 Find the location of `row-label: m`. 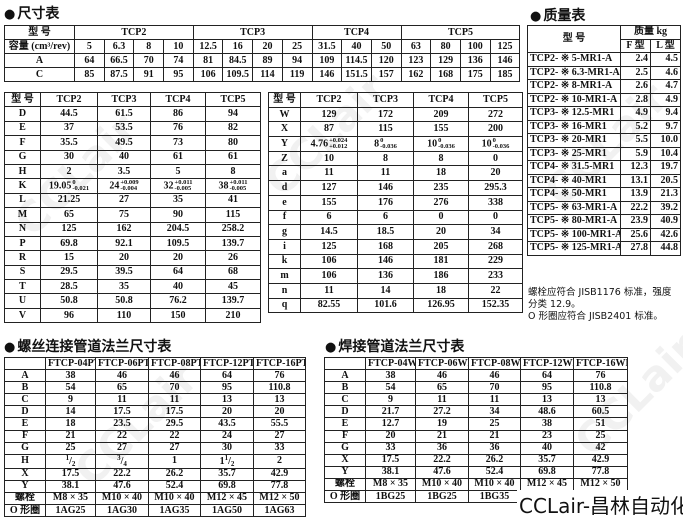

row-label: m is located at coordinates (284, 276).